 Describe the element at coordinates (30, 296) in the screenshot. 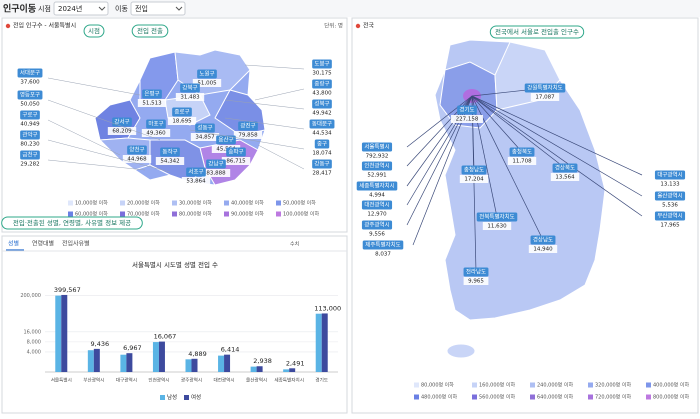

I see `y-tick-label: 200,000` at that location.